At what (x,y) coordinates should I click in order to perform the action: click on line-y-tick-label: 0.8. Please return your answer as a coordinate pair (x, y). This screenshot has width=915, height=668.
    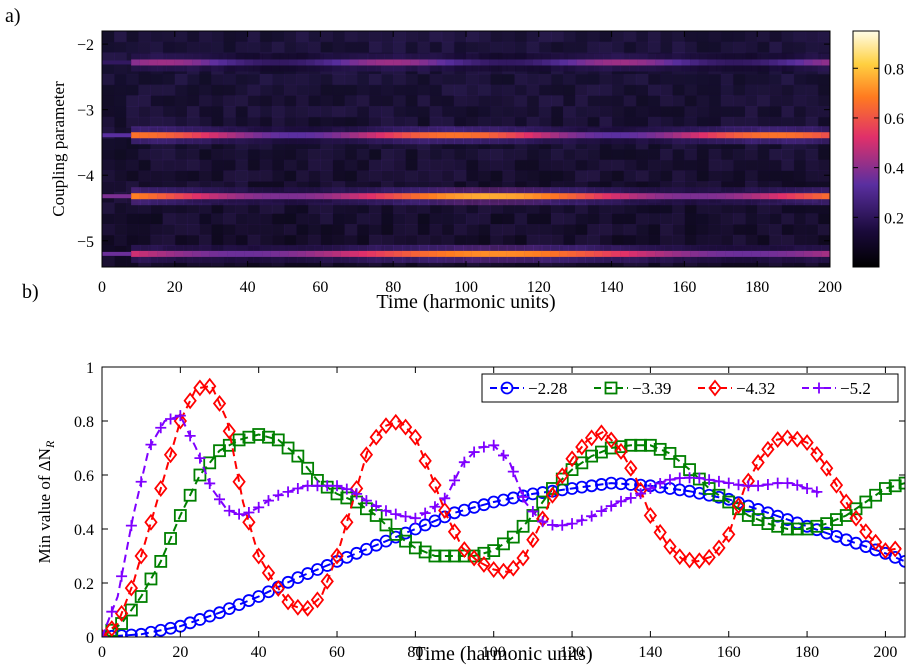
    Looking at the image, I should click on (84, 422).